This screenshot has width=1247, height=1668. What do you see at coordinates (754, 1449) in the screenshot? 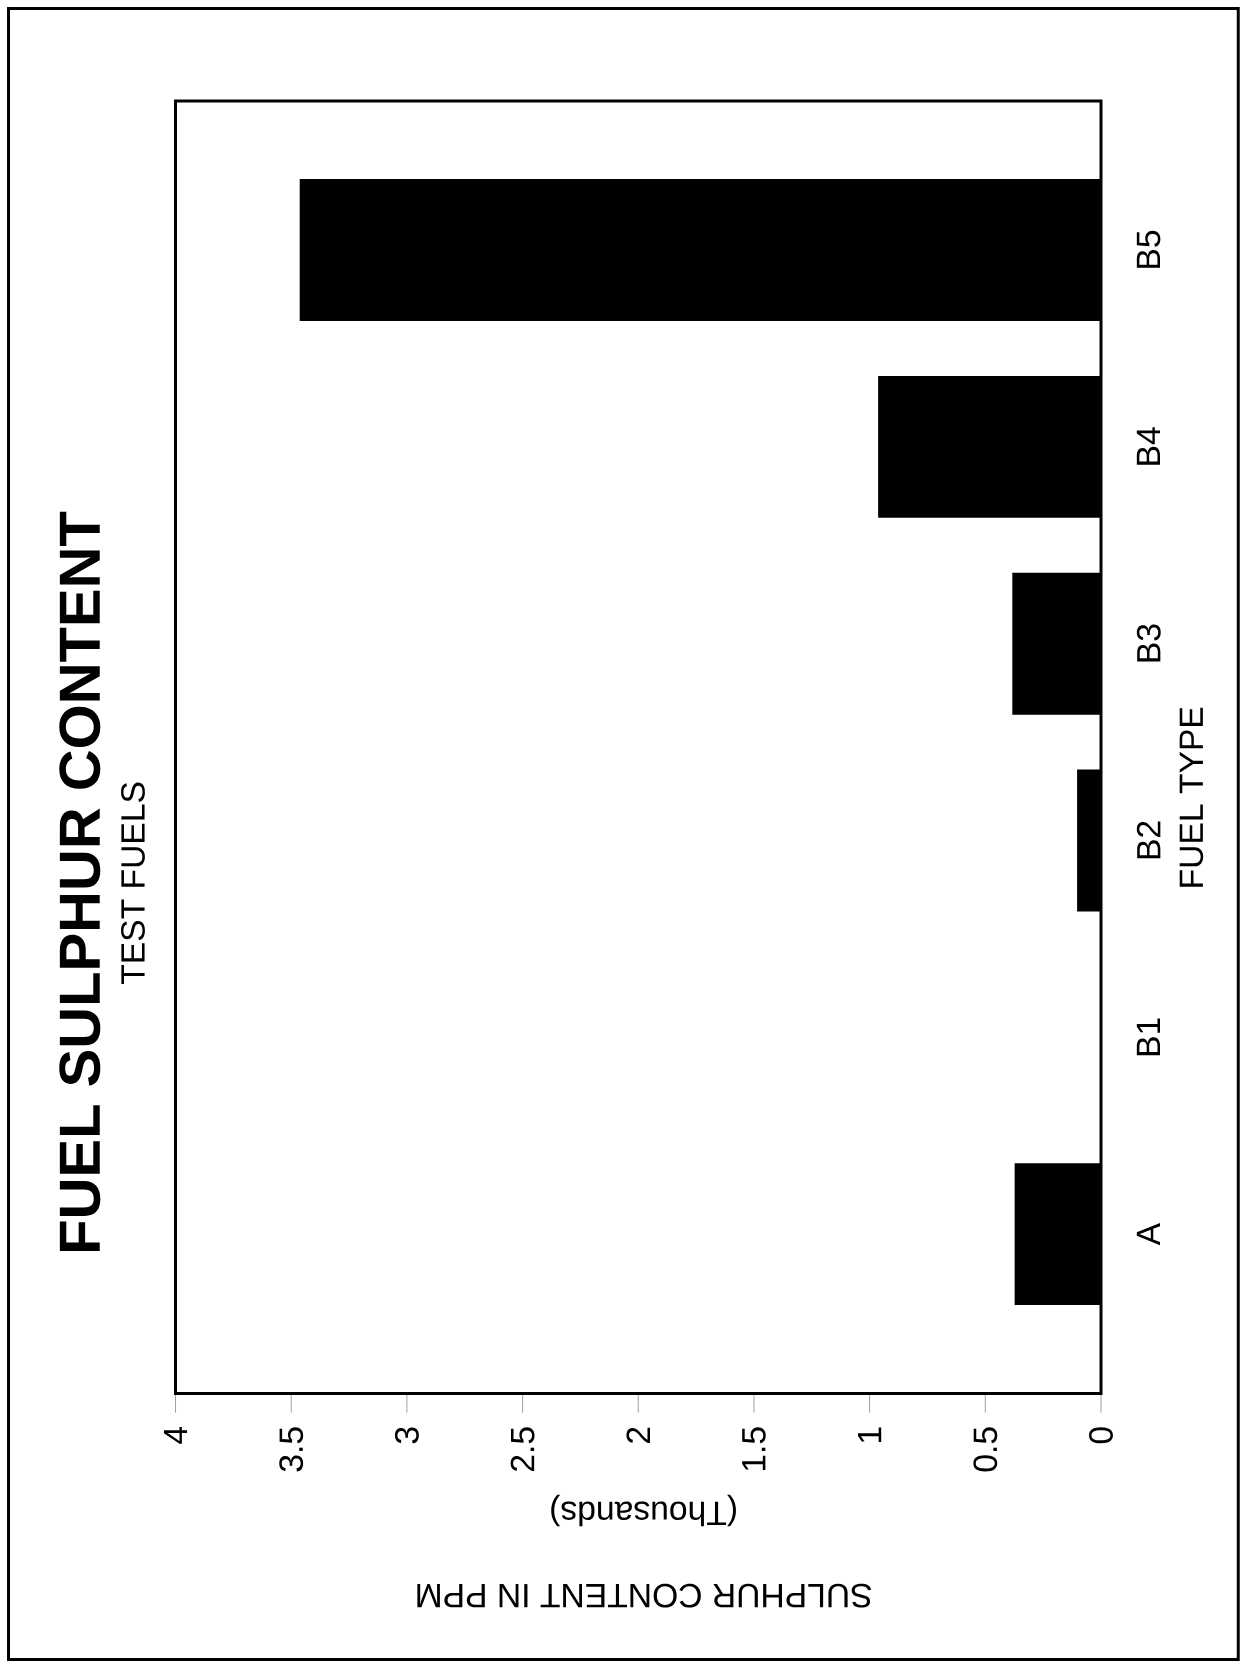
I see `x-tick-label: 1.5` at bounding box center [754, 1449].